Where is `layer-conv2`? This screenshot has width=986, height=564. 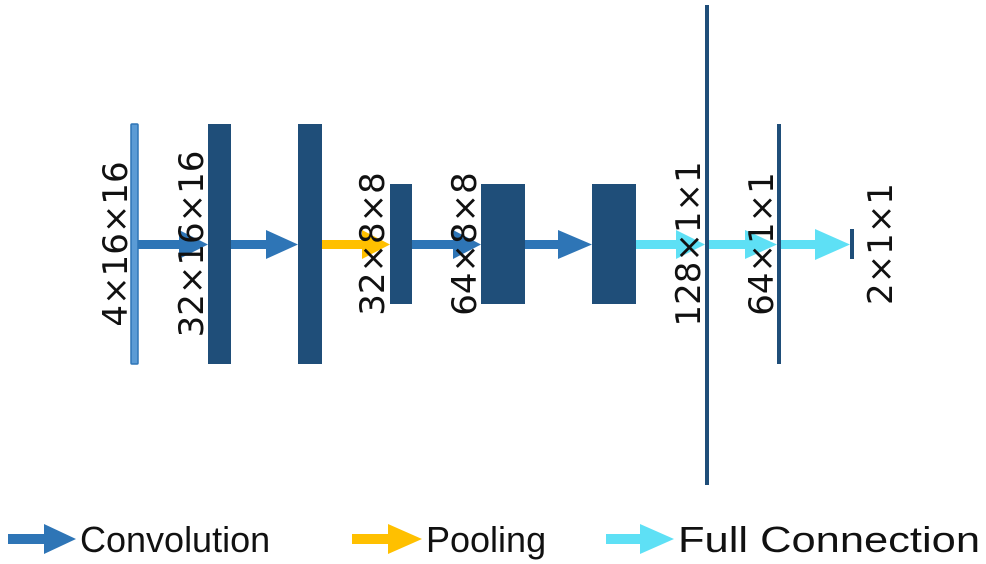 layer-conv2 is located at coordinates (310, 244).